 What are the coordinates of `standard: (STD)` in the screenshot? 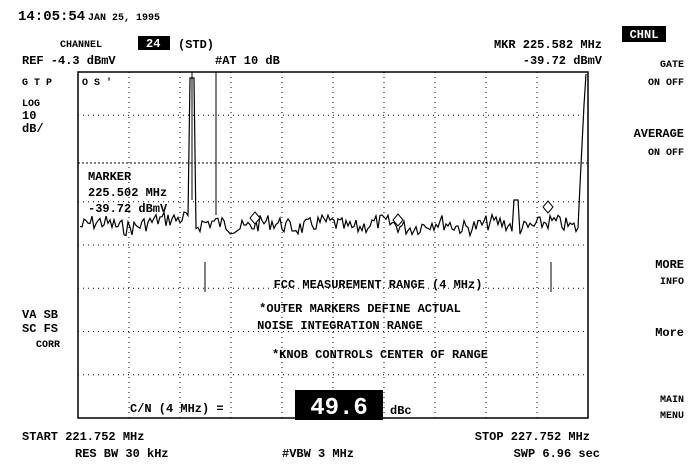 It's located at (196, 45).